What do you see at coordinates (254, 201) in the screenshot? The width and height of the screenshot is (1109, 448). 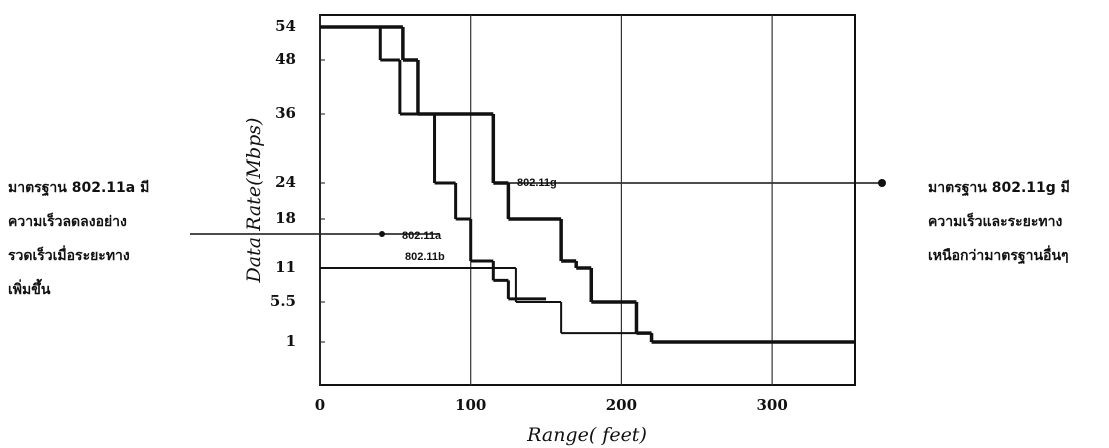 I see `y-axis-label: Data Rate(Mbps)` at bounding box center [254, 201].